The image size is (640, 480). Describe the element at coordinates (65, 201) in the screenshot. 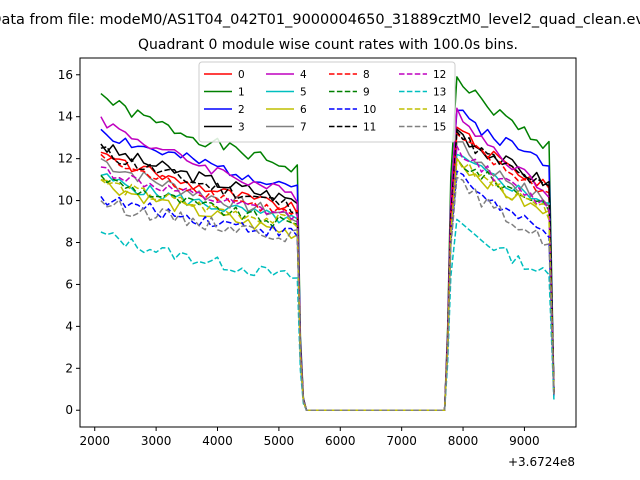

I see `y-tick-label: 10` at that location.